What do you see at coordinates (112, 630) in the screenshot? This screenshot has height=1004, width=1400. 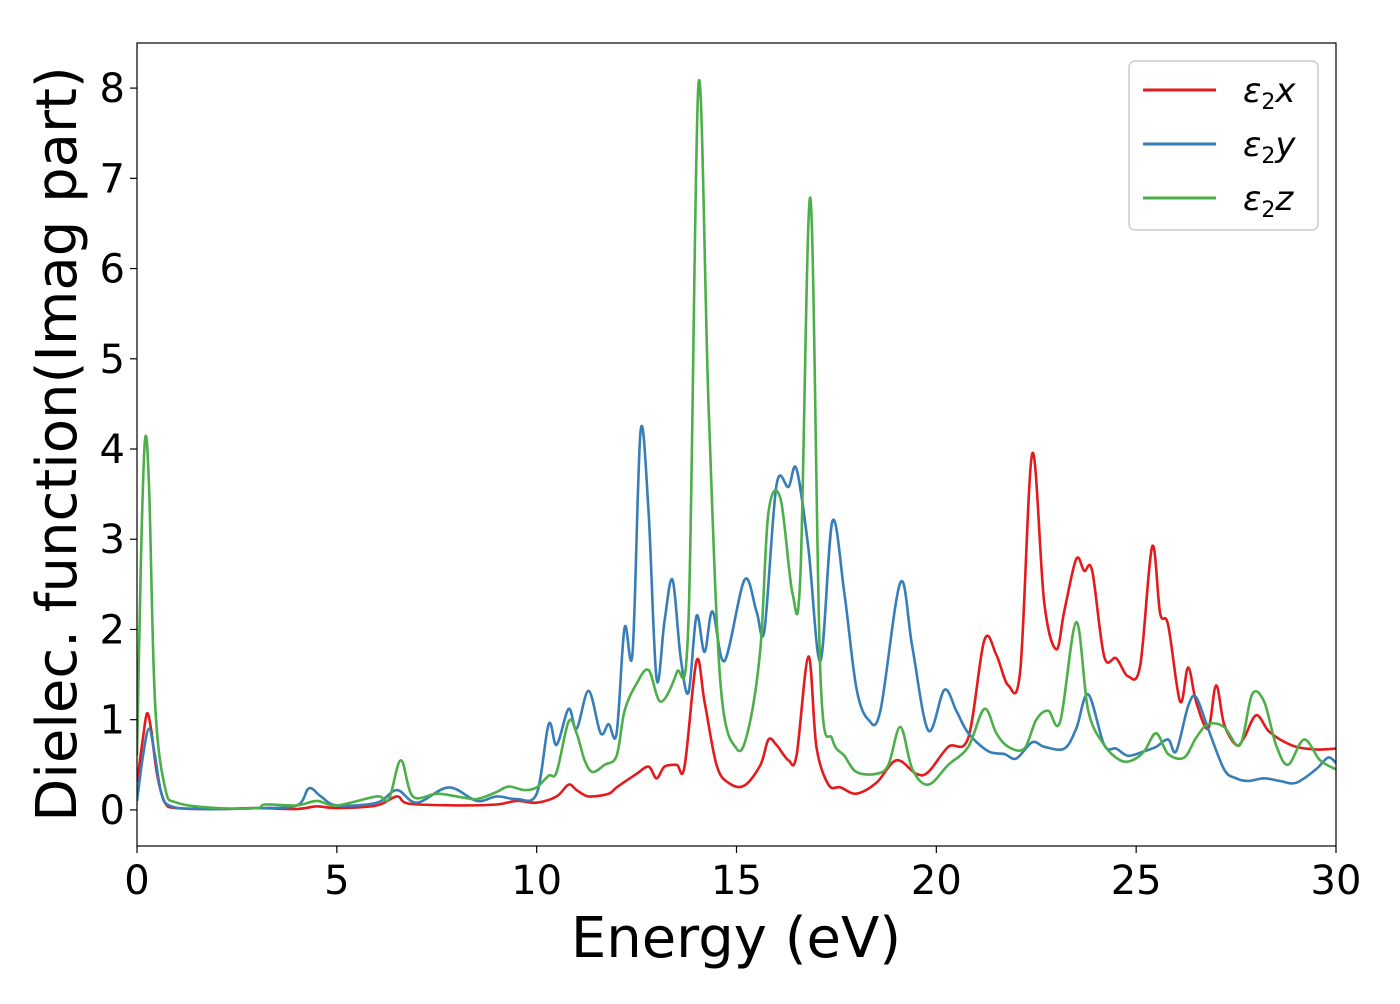 I see `y-tick-label: 2` at bounding box center [112, 630].